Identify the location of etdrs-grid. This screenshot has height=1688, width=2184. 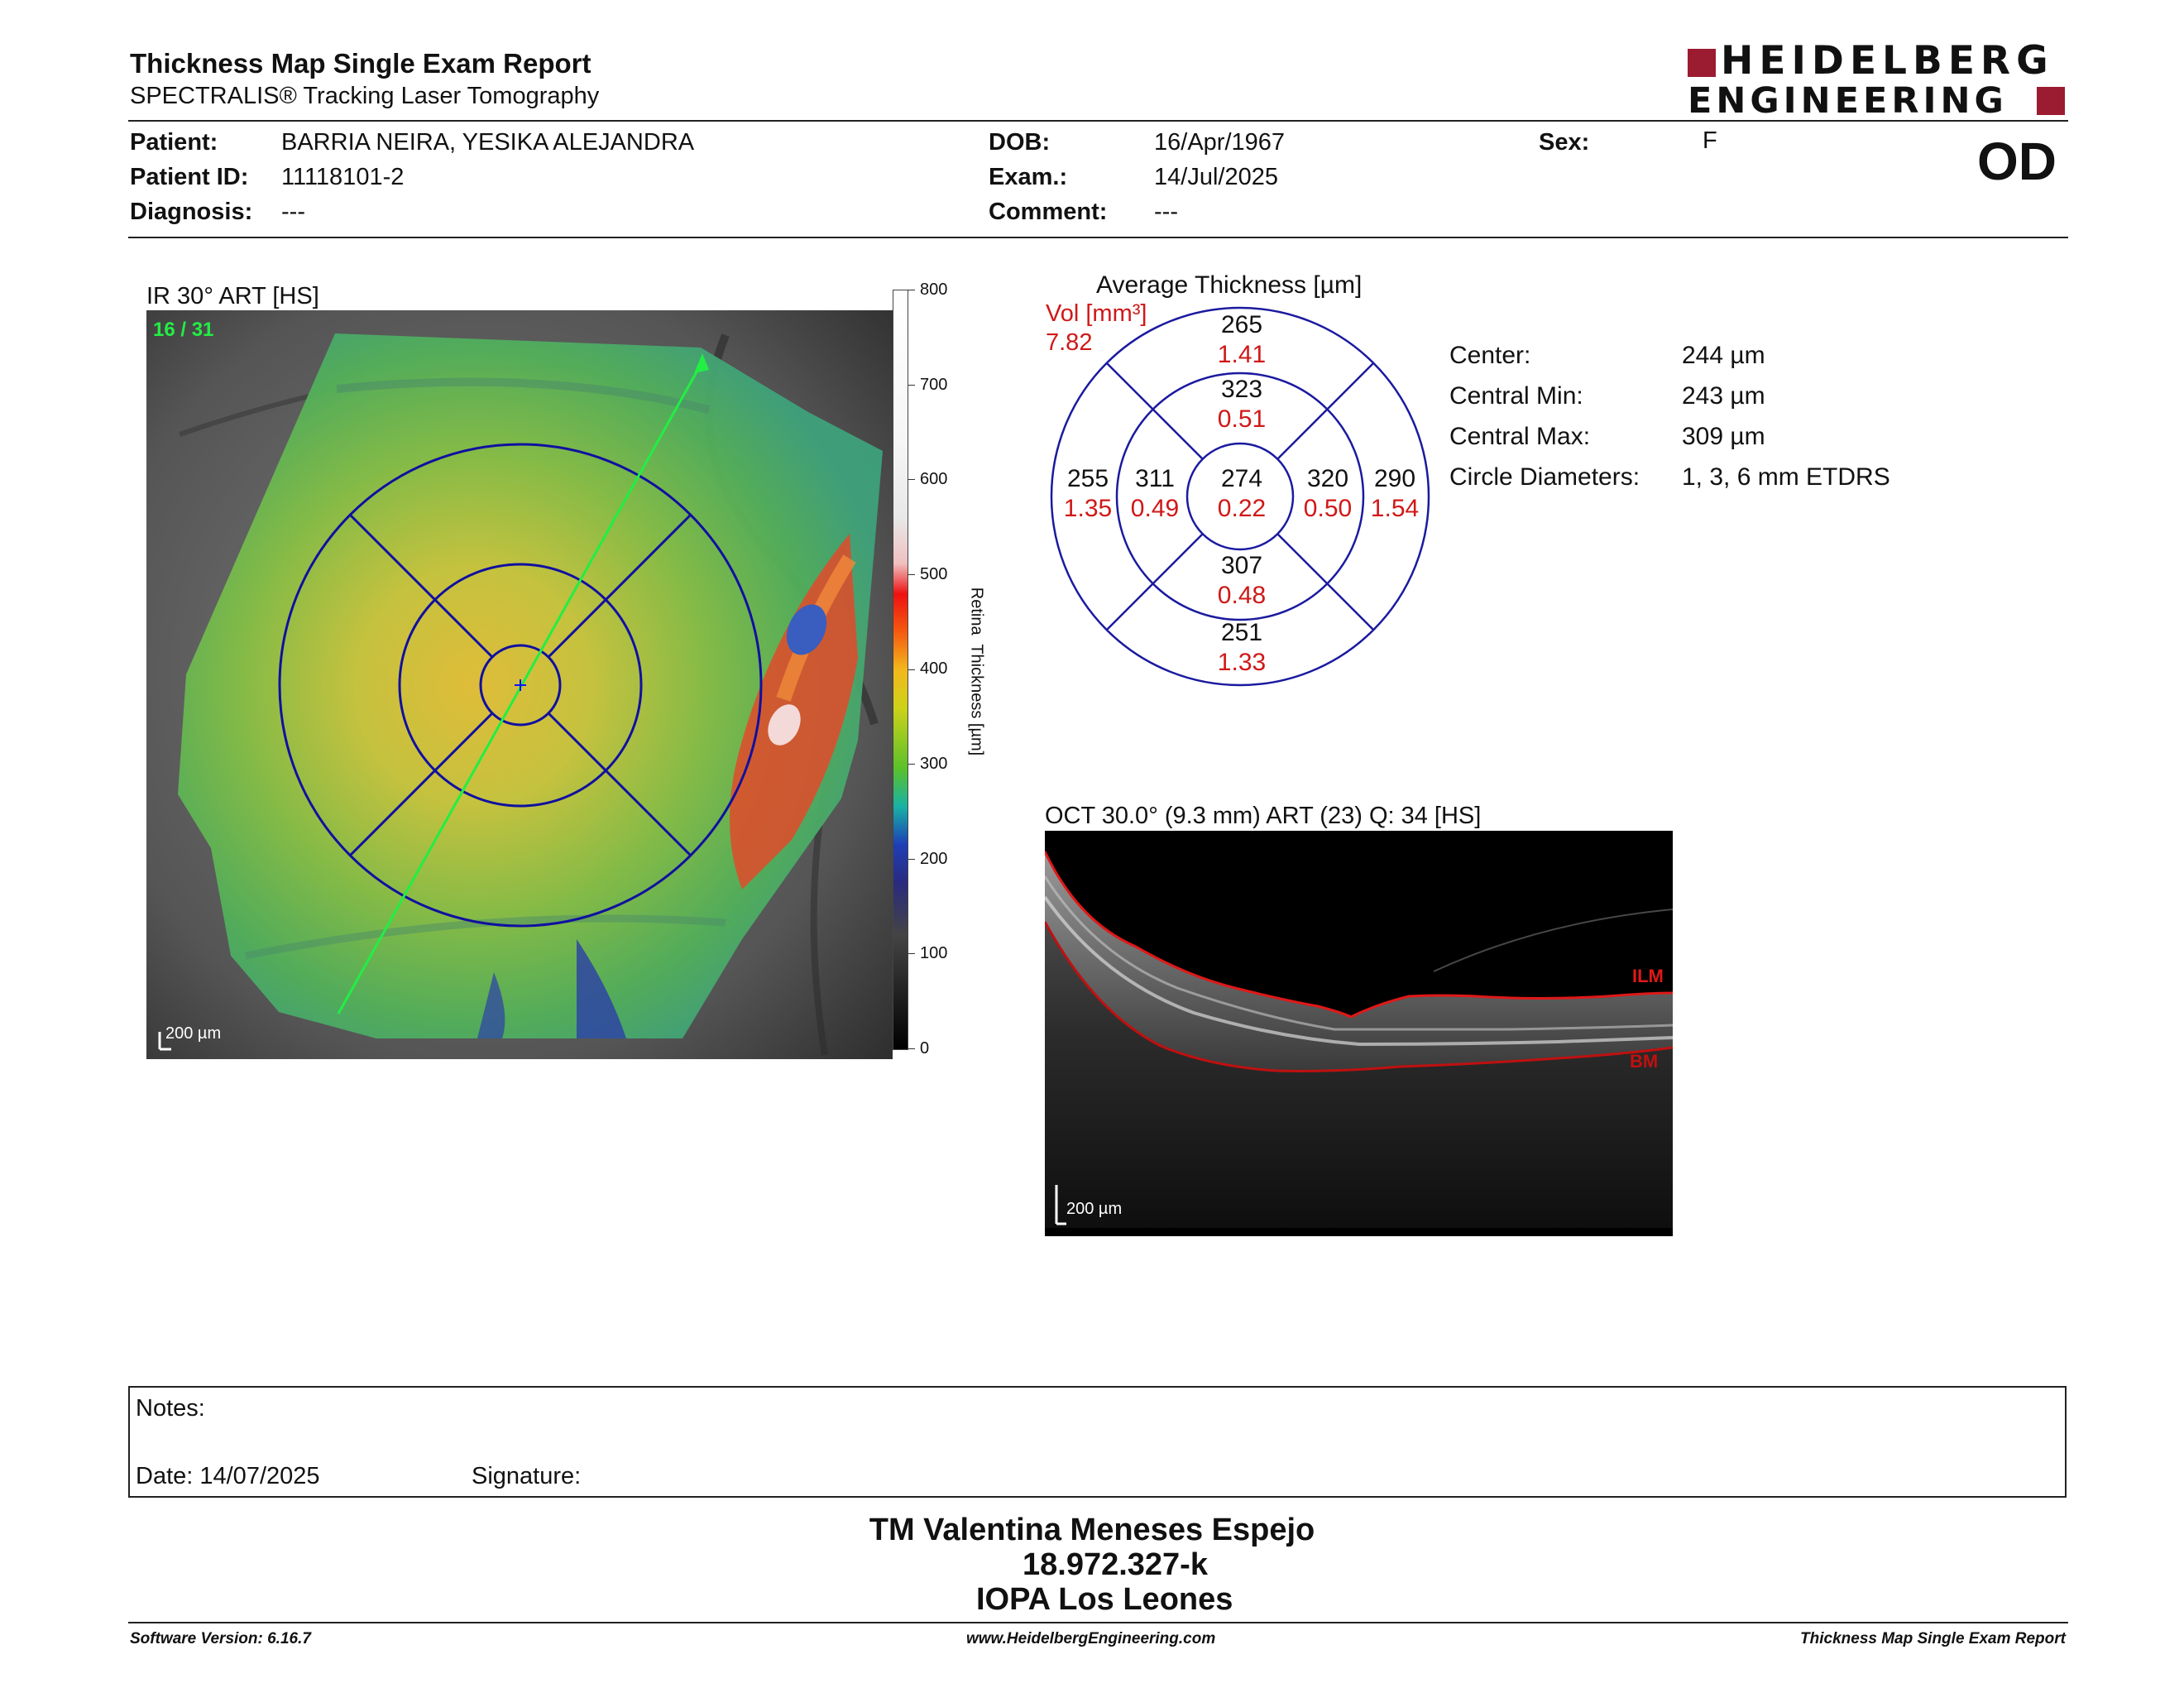
(1240, 496).